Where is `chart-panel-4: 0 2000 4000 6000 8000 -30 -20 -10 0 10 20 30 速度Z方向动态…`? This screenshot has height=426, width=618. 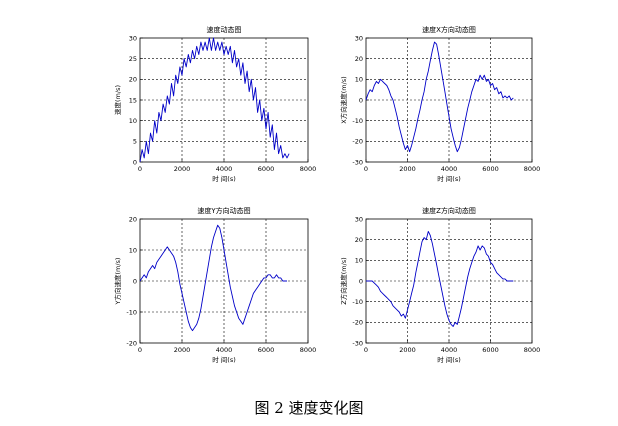
chart-panel-4: 0 2000 4000 6000 8000 -30 -20 -10 0 10 20 30 速度Z方向动态… is located at coordinates (439, 285).